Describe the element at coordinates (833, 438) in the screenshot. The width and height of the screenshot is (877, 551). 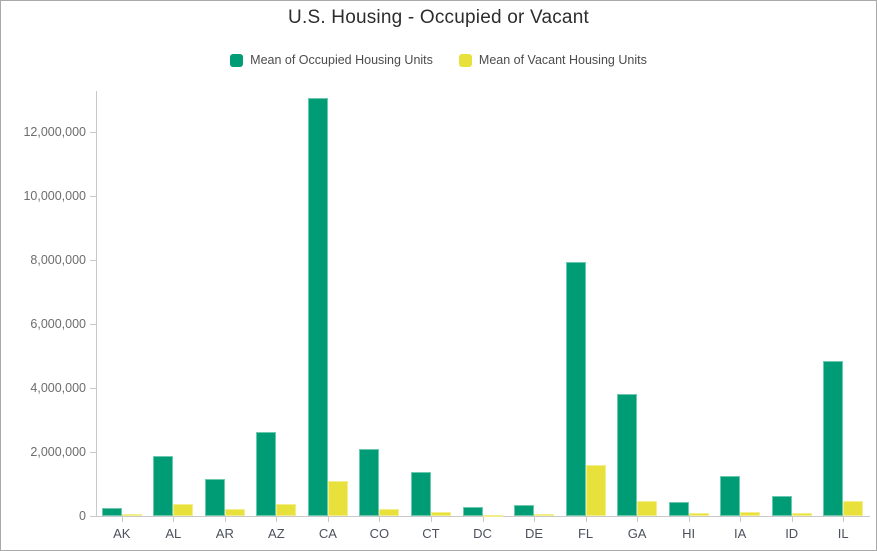
I see `bar-IL-occupied` at that location.